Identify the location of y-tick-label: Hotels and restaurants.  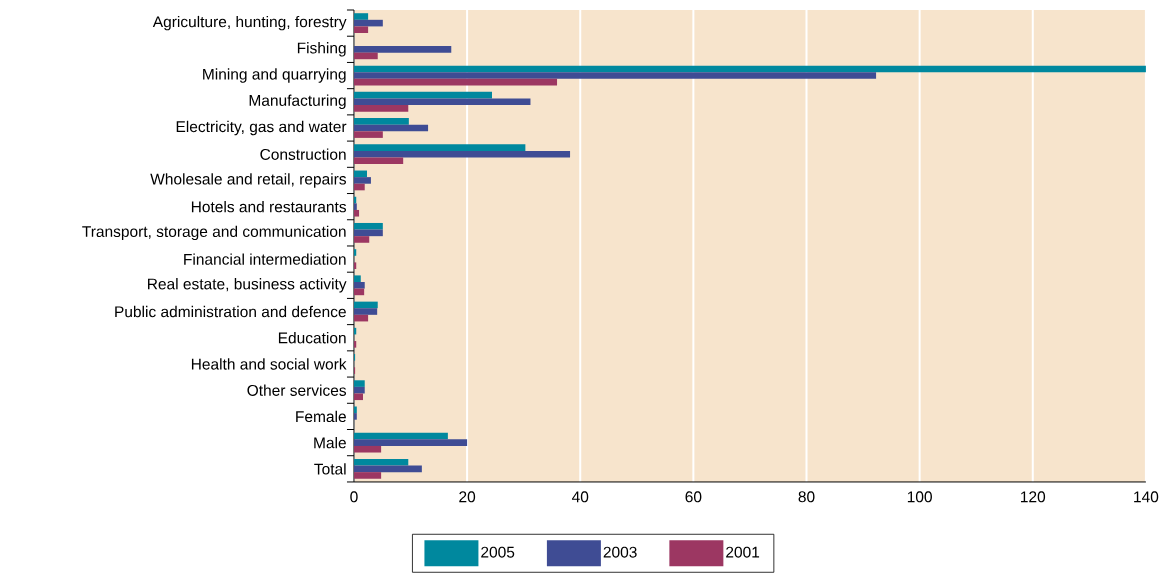
(269, 206).